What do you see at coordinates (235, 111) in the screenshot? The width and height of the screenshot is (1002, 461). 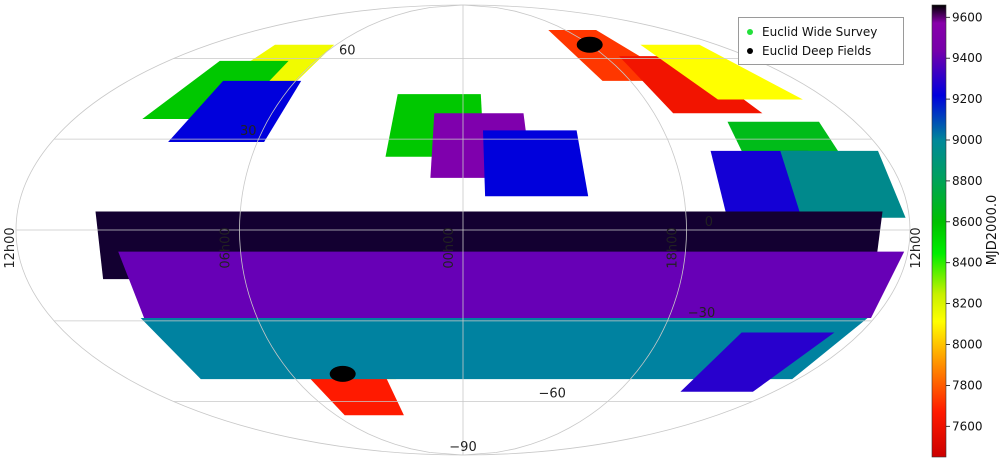 I see `survey-region-north-west-blue` at bounding box center [235, 111].